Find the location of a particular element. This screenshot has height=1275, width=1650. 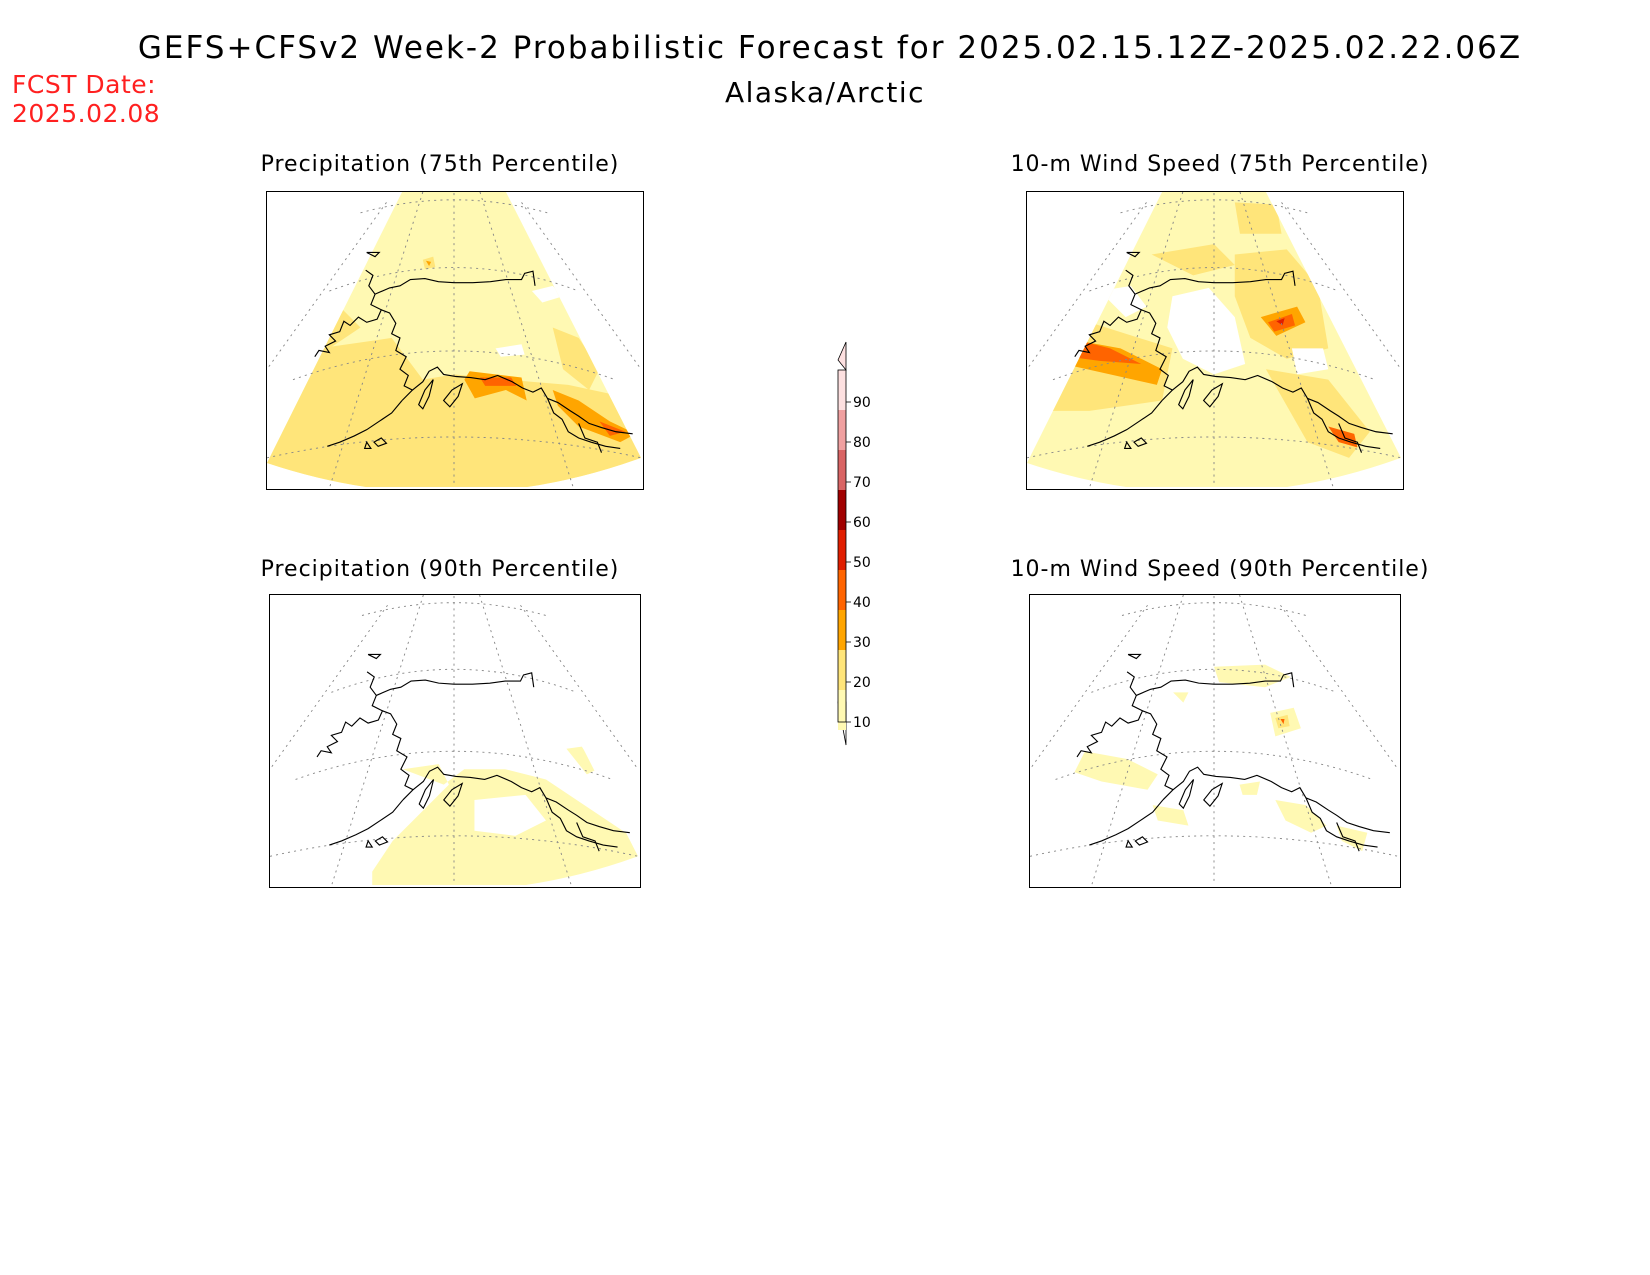

panel-title-precip-75: Precipitation (75th Percentile) is located at coordinates (440, 164).